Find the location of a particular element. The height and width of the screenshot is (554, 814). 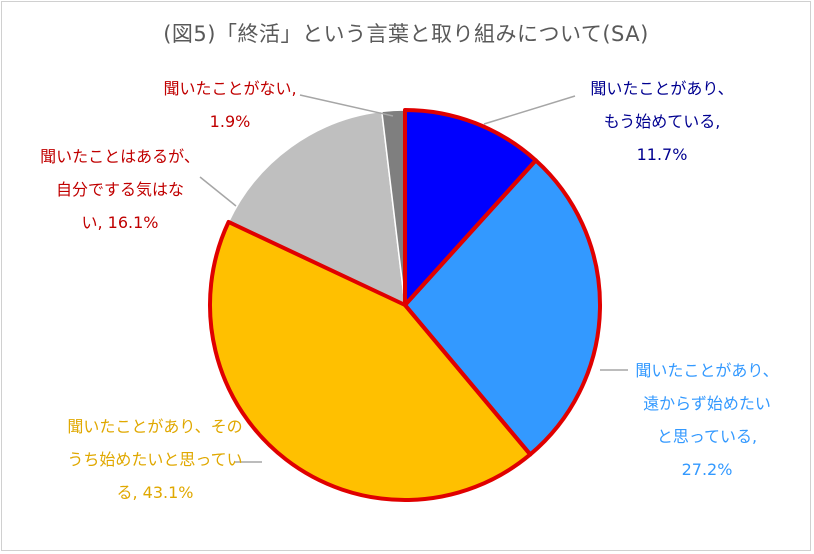

slice-label-someday: 聞いたことがあり、その うち始めたいと思ってい る, 43.1% is located at coordinates (155, 459).